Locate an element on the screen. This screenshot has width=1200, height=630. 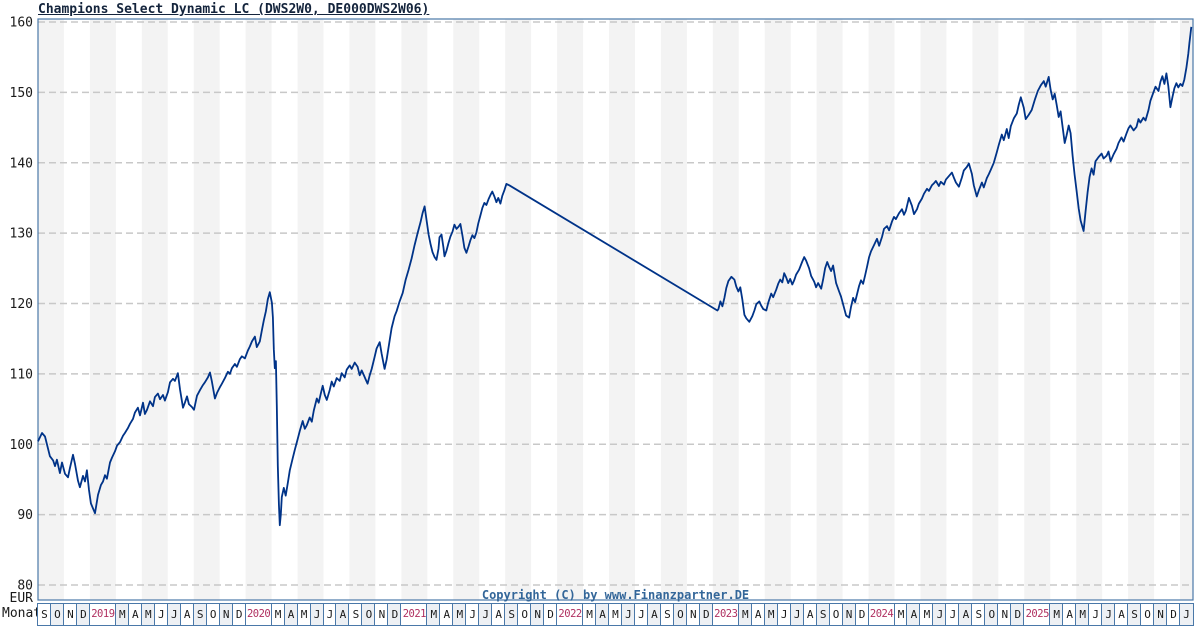
y-tick-label: 140 is located at coordinates (21, 163).